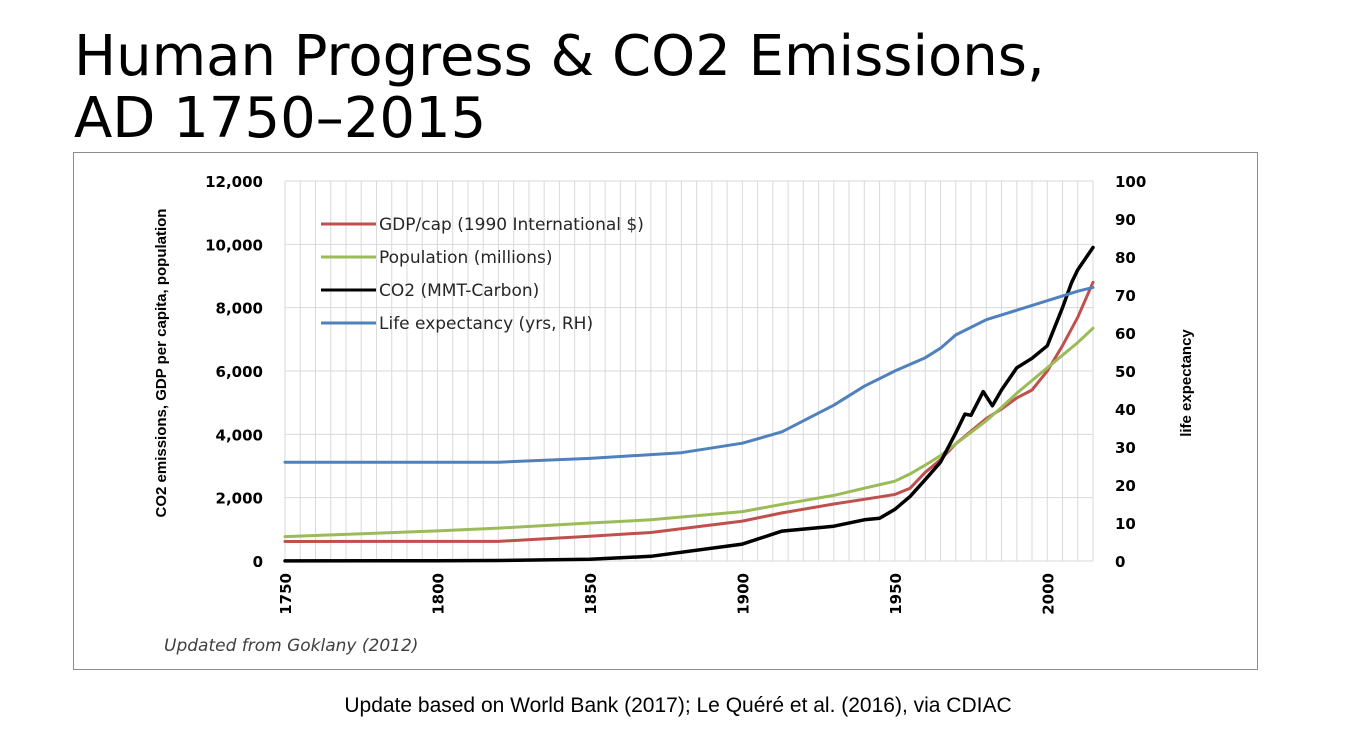 This screenshot has width=1356, height=750. I want to click on y-tick-label: 12,000, so click(234, 182).